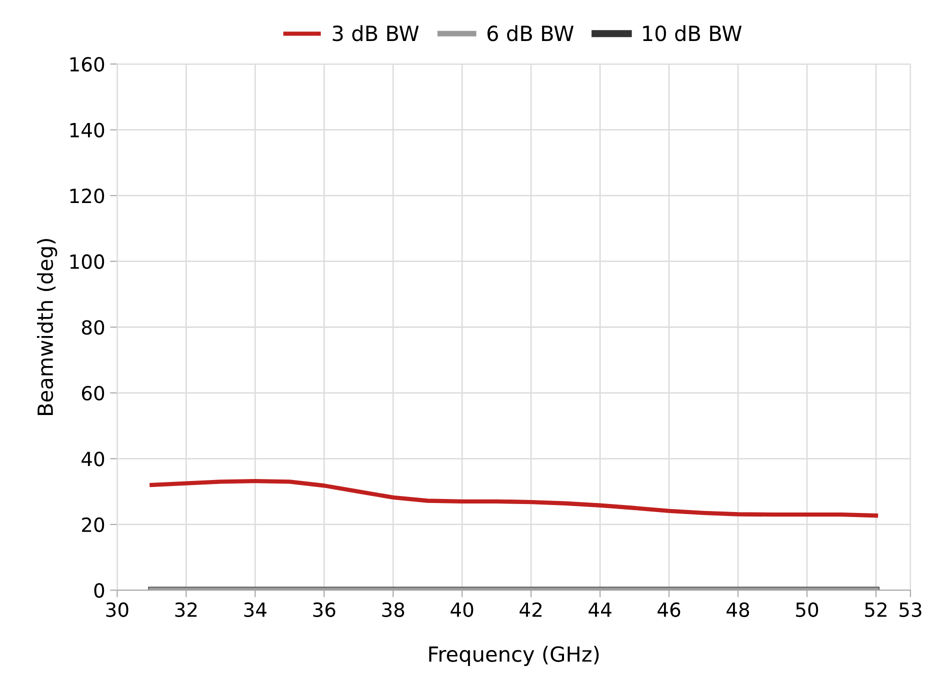  Describe the element at coordinates (87, 64) in the screenshot. I see `y-tick-label: 160` at that location.